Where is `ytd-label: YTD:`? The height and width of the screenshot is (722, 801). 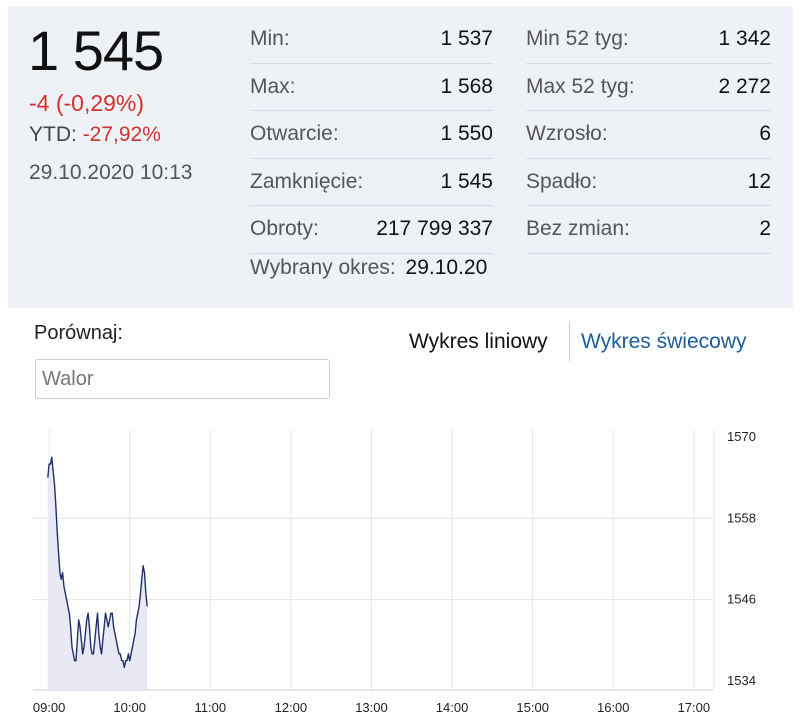
ytd-label: YTD: is located at coordinates (53, 134).